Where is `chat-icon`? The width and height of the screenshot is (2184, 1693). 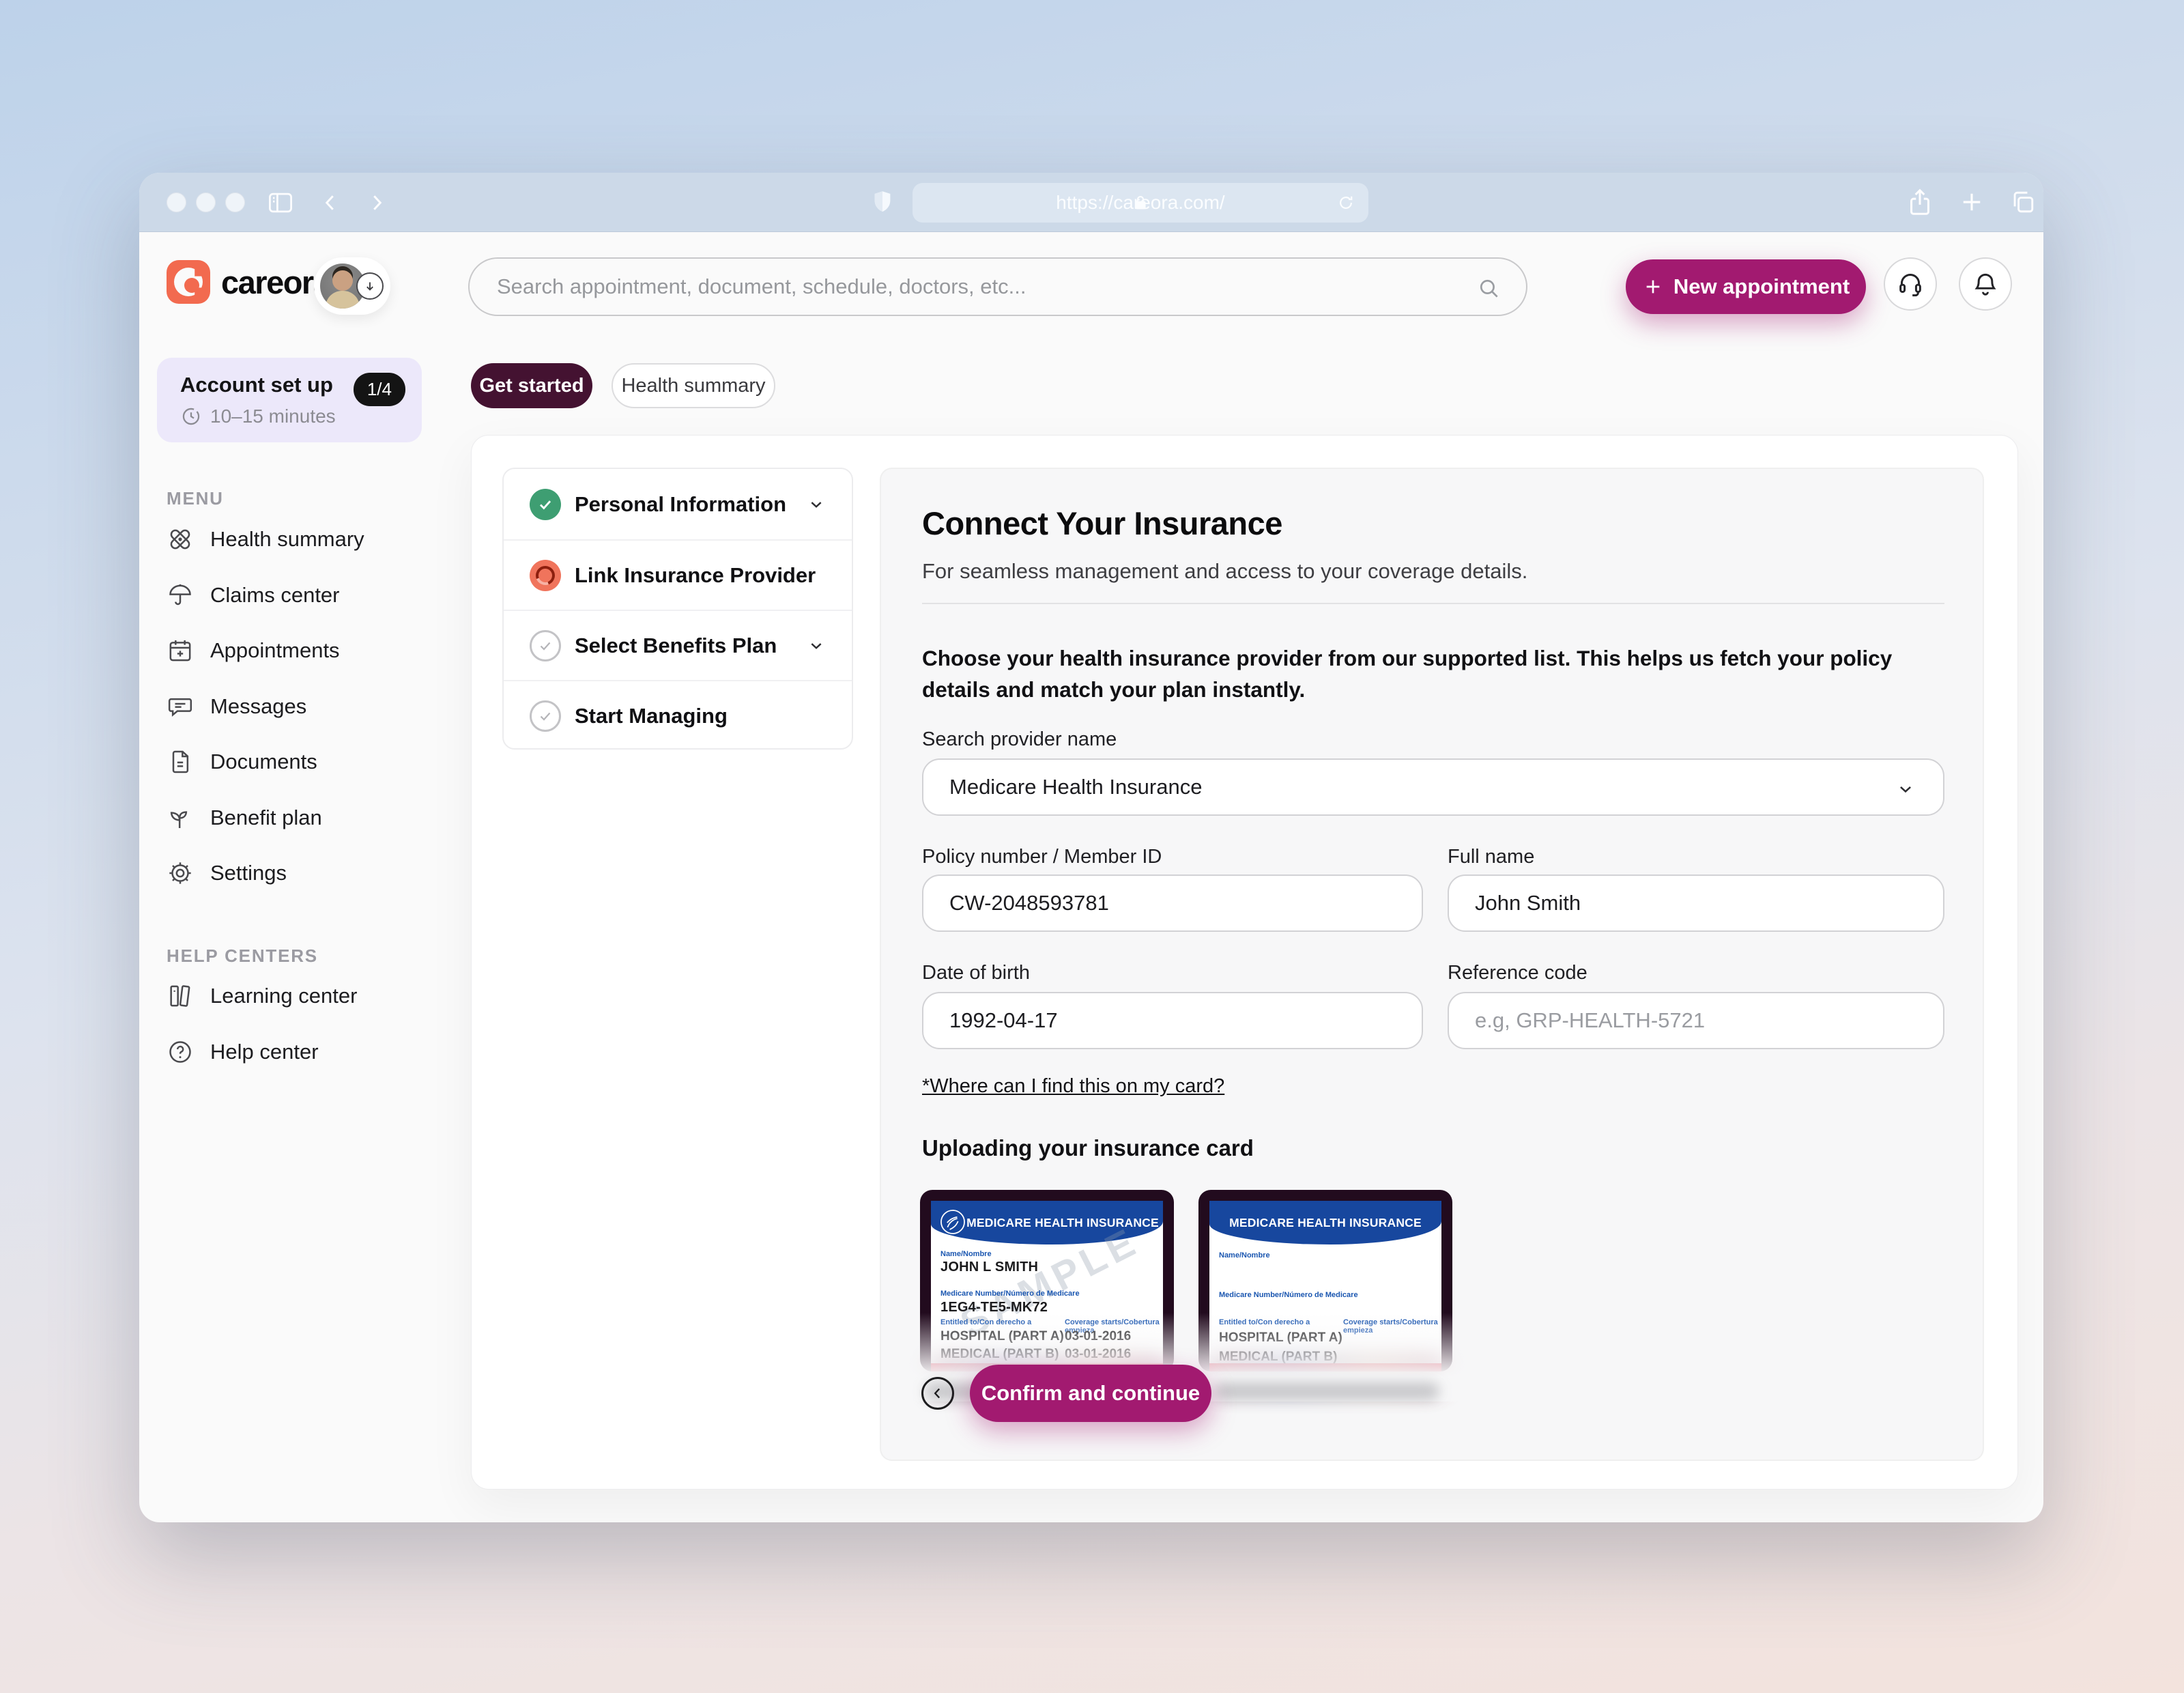
chat-icon is located at coordinates (180, 707).